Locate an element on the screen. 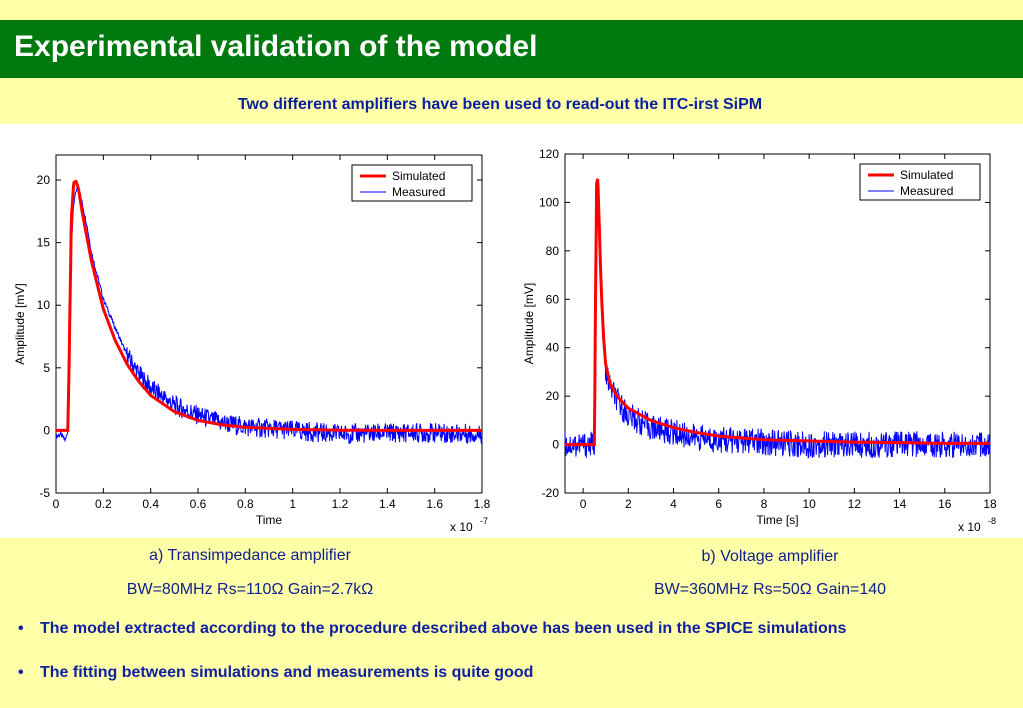 The width and height of the screenshot is (1023, 708). x-tick-label: 2 is located at coordinates (628, 504).